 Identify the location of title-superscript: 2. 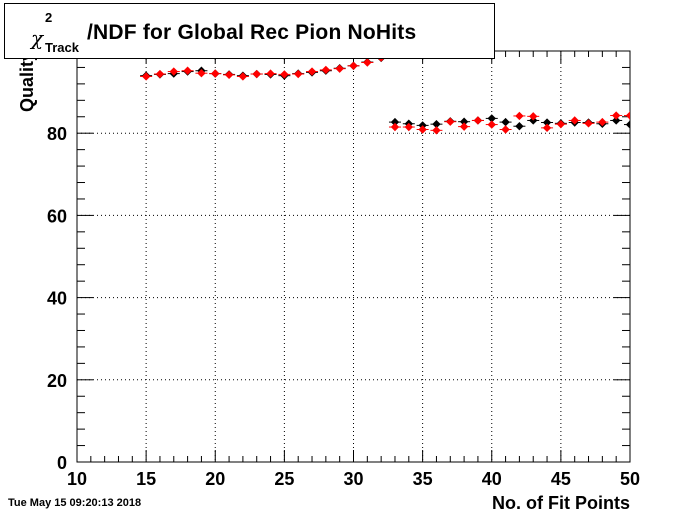
(49, 17).